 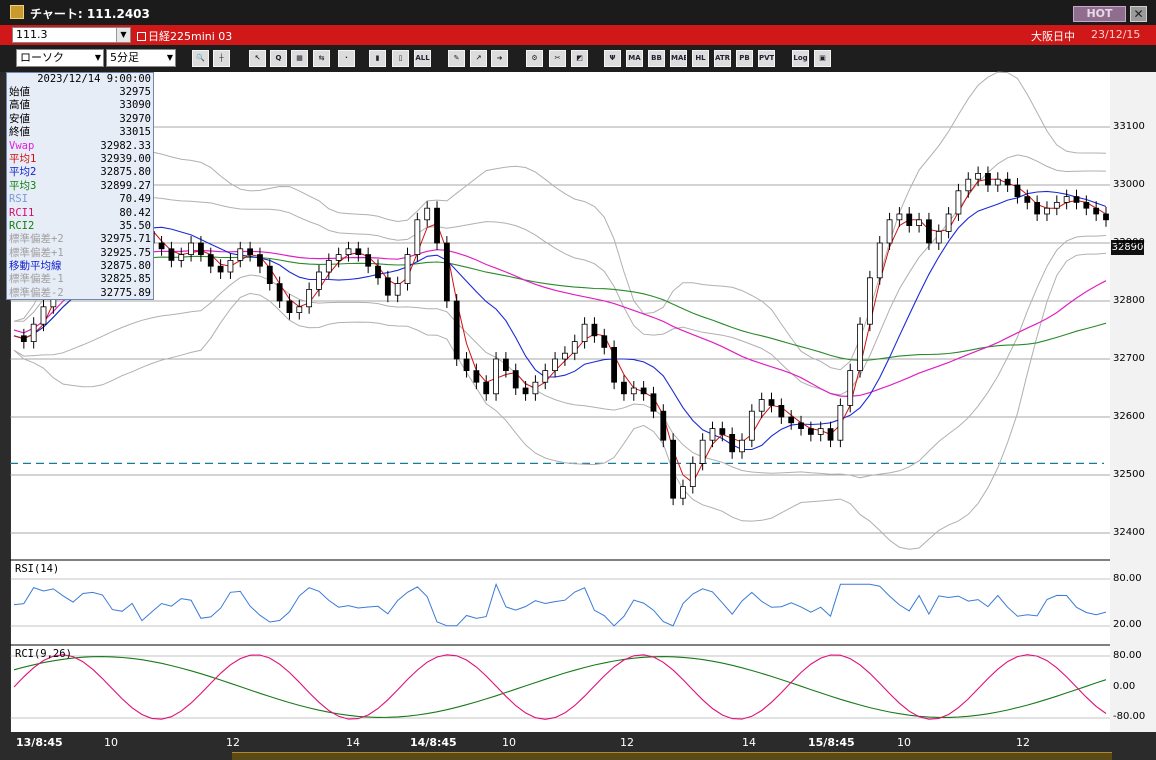 What do you see at coordinates (722, 58) in the screenshot?
I see `atr-icon: ATR` at bounding box center [722, 58].